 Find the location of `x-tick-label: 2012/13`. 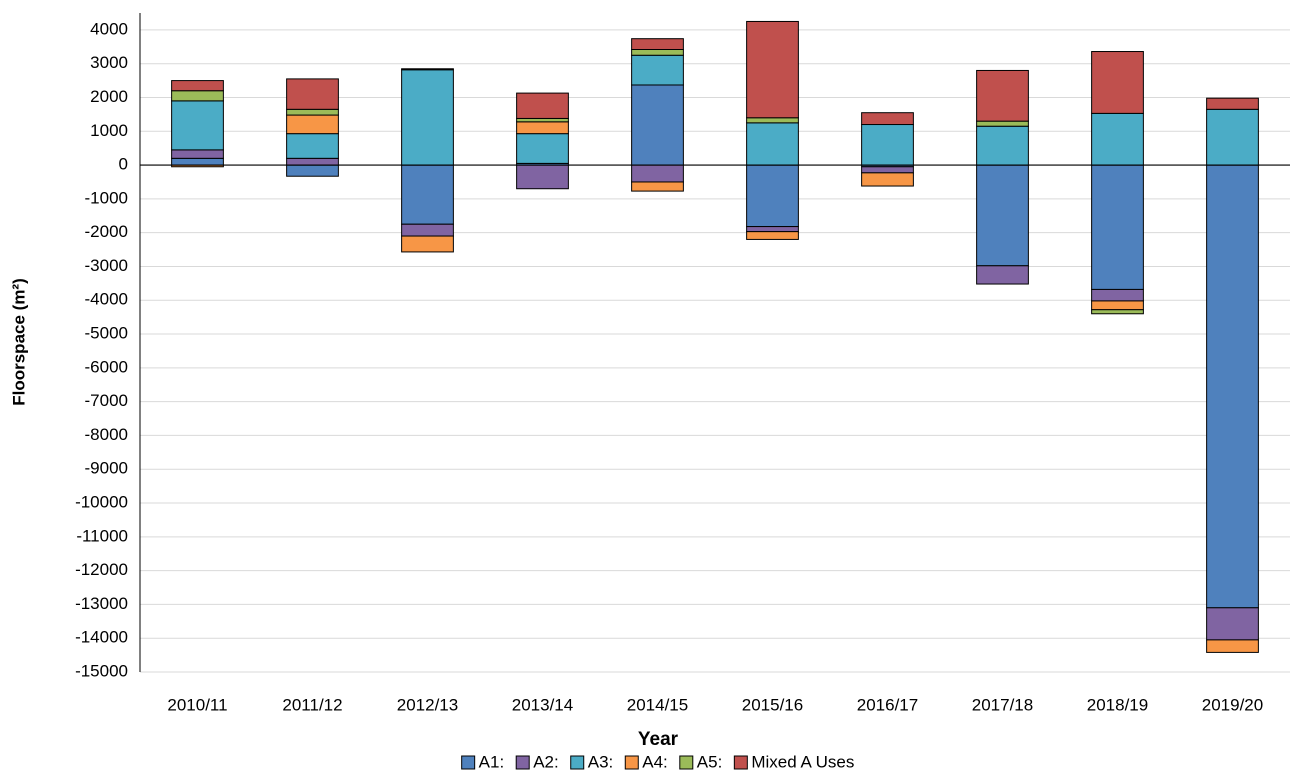

x-tick-label: 2012/13 is located at coordinates (427, 704).